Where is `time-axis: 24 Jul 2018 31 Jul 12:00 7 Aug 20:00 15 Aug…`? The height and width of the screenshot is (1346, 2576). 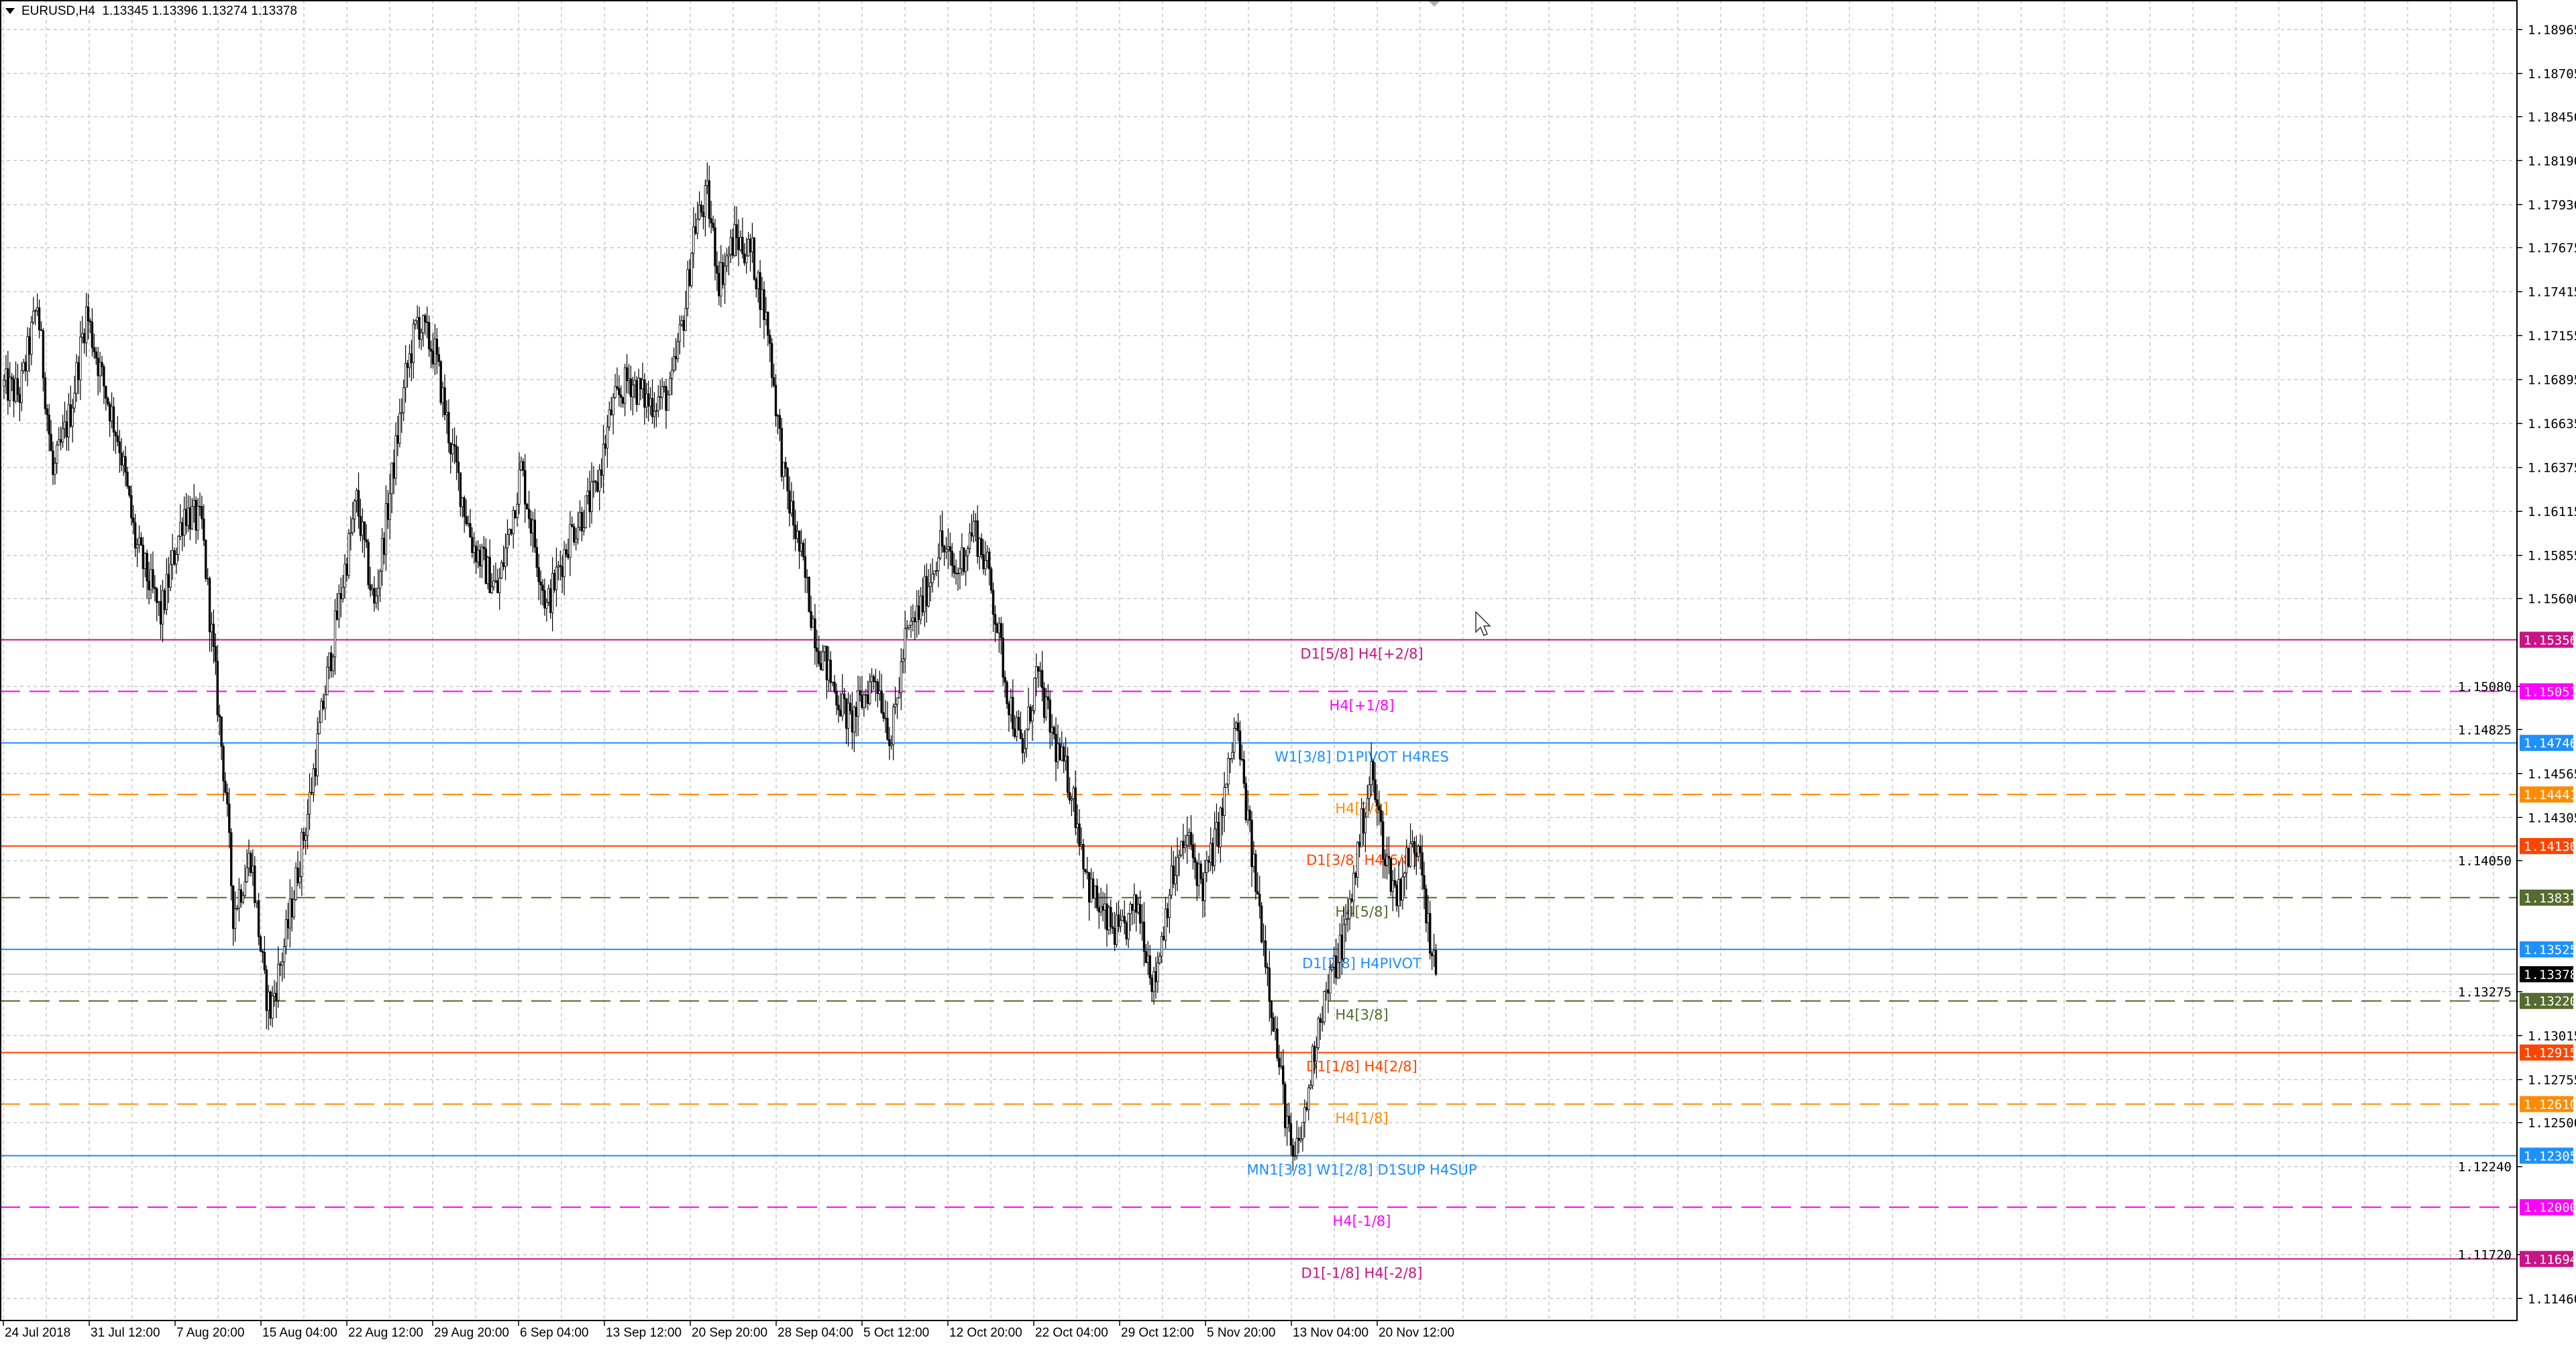 time-axis: 24 Jul 2018 31 Jul 12:00 7 Aug 20:00 15 Aug… is located at coordinates (1258, 1330).